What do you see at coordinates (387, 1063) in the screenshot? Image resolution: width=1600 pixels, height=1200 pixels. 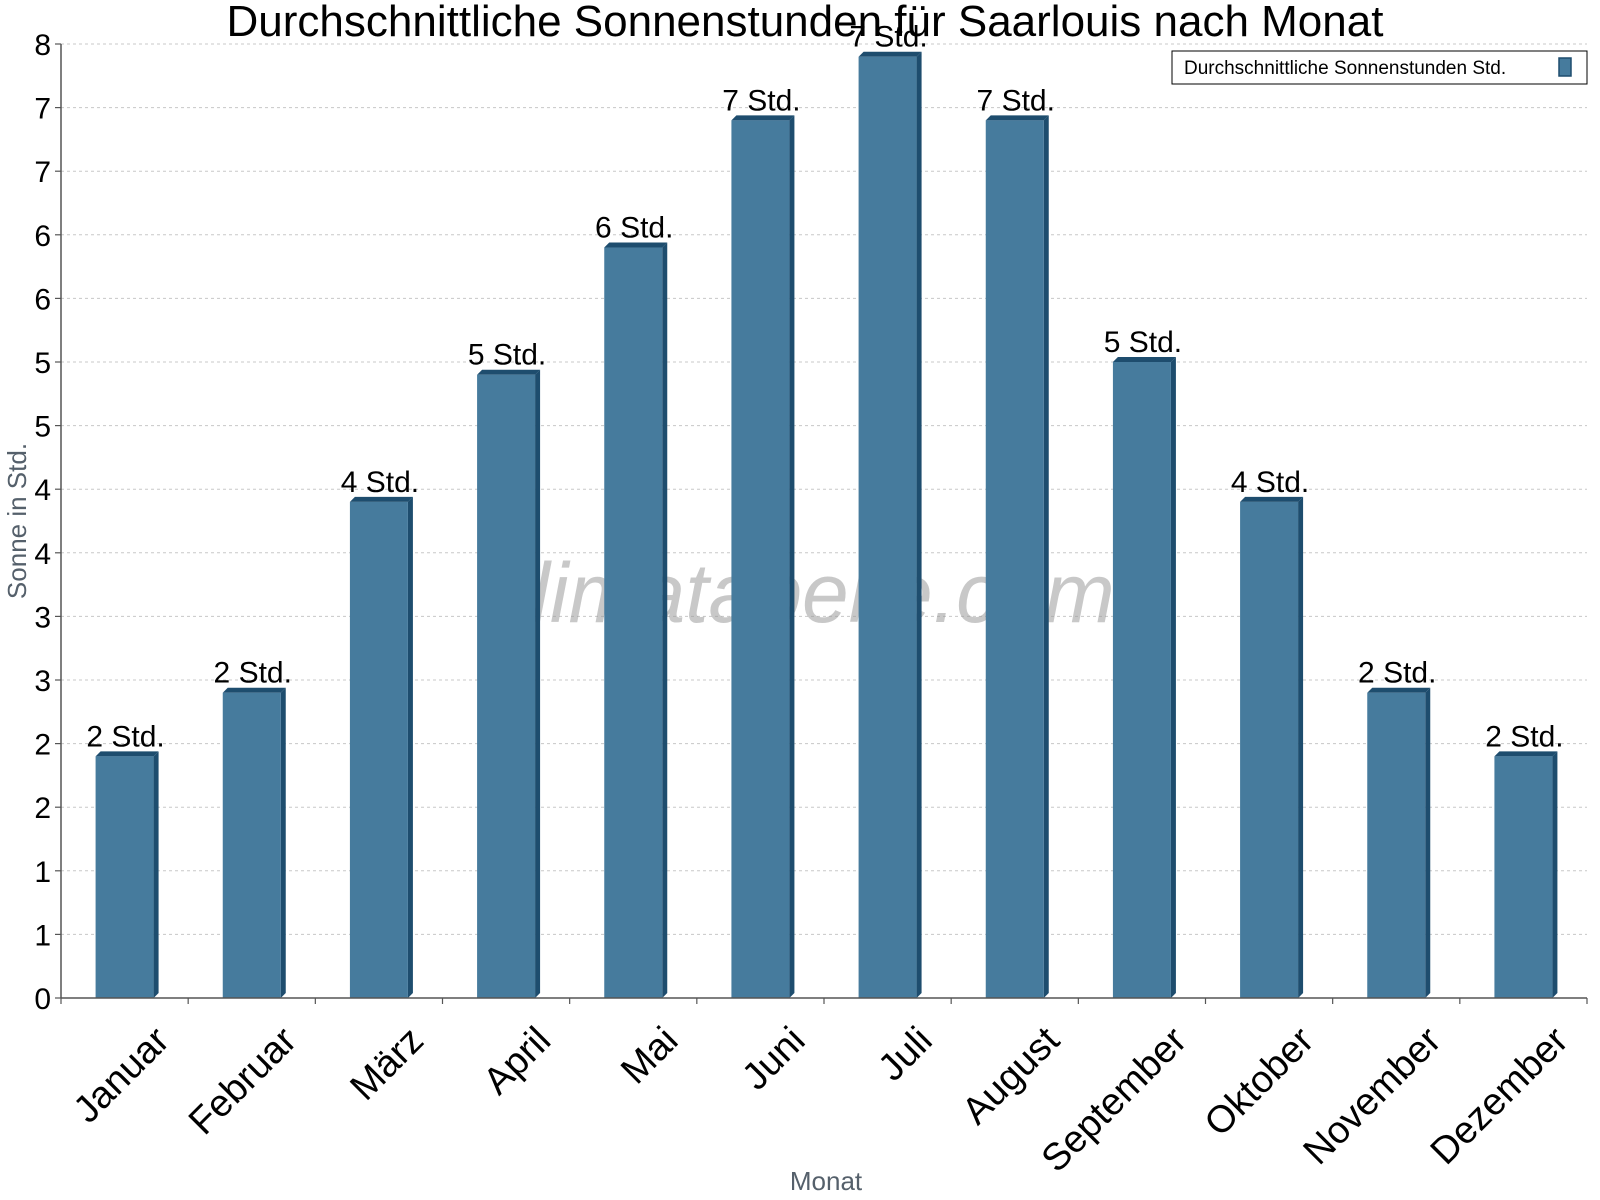 I see `x-tick-label: März` at bounding box center [387, 1063].